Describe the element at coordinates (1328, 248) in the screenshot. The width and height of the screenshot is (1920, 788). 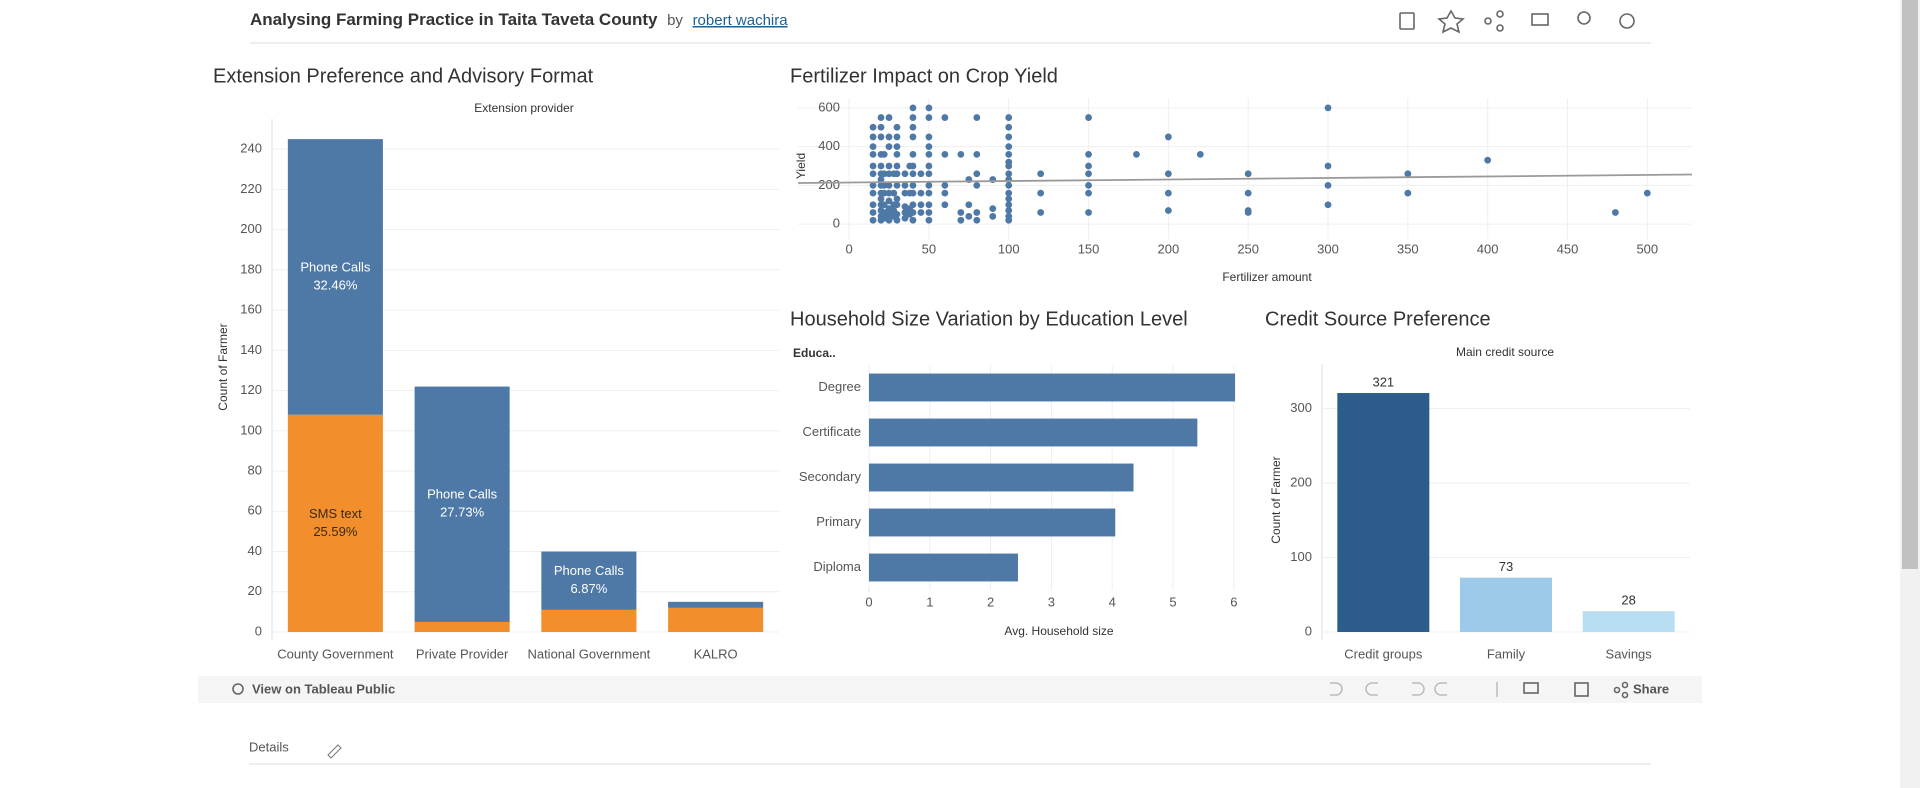
I see `x-tick-label: 300` at that location.